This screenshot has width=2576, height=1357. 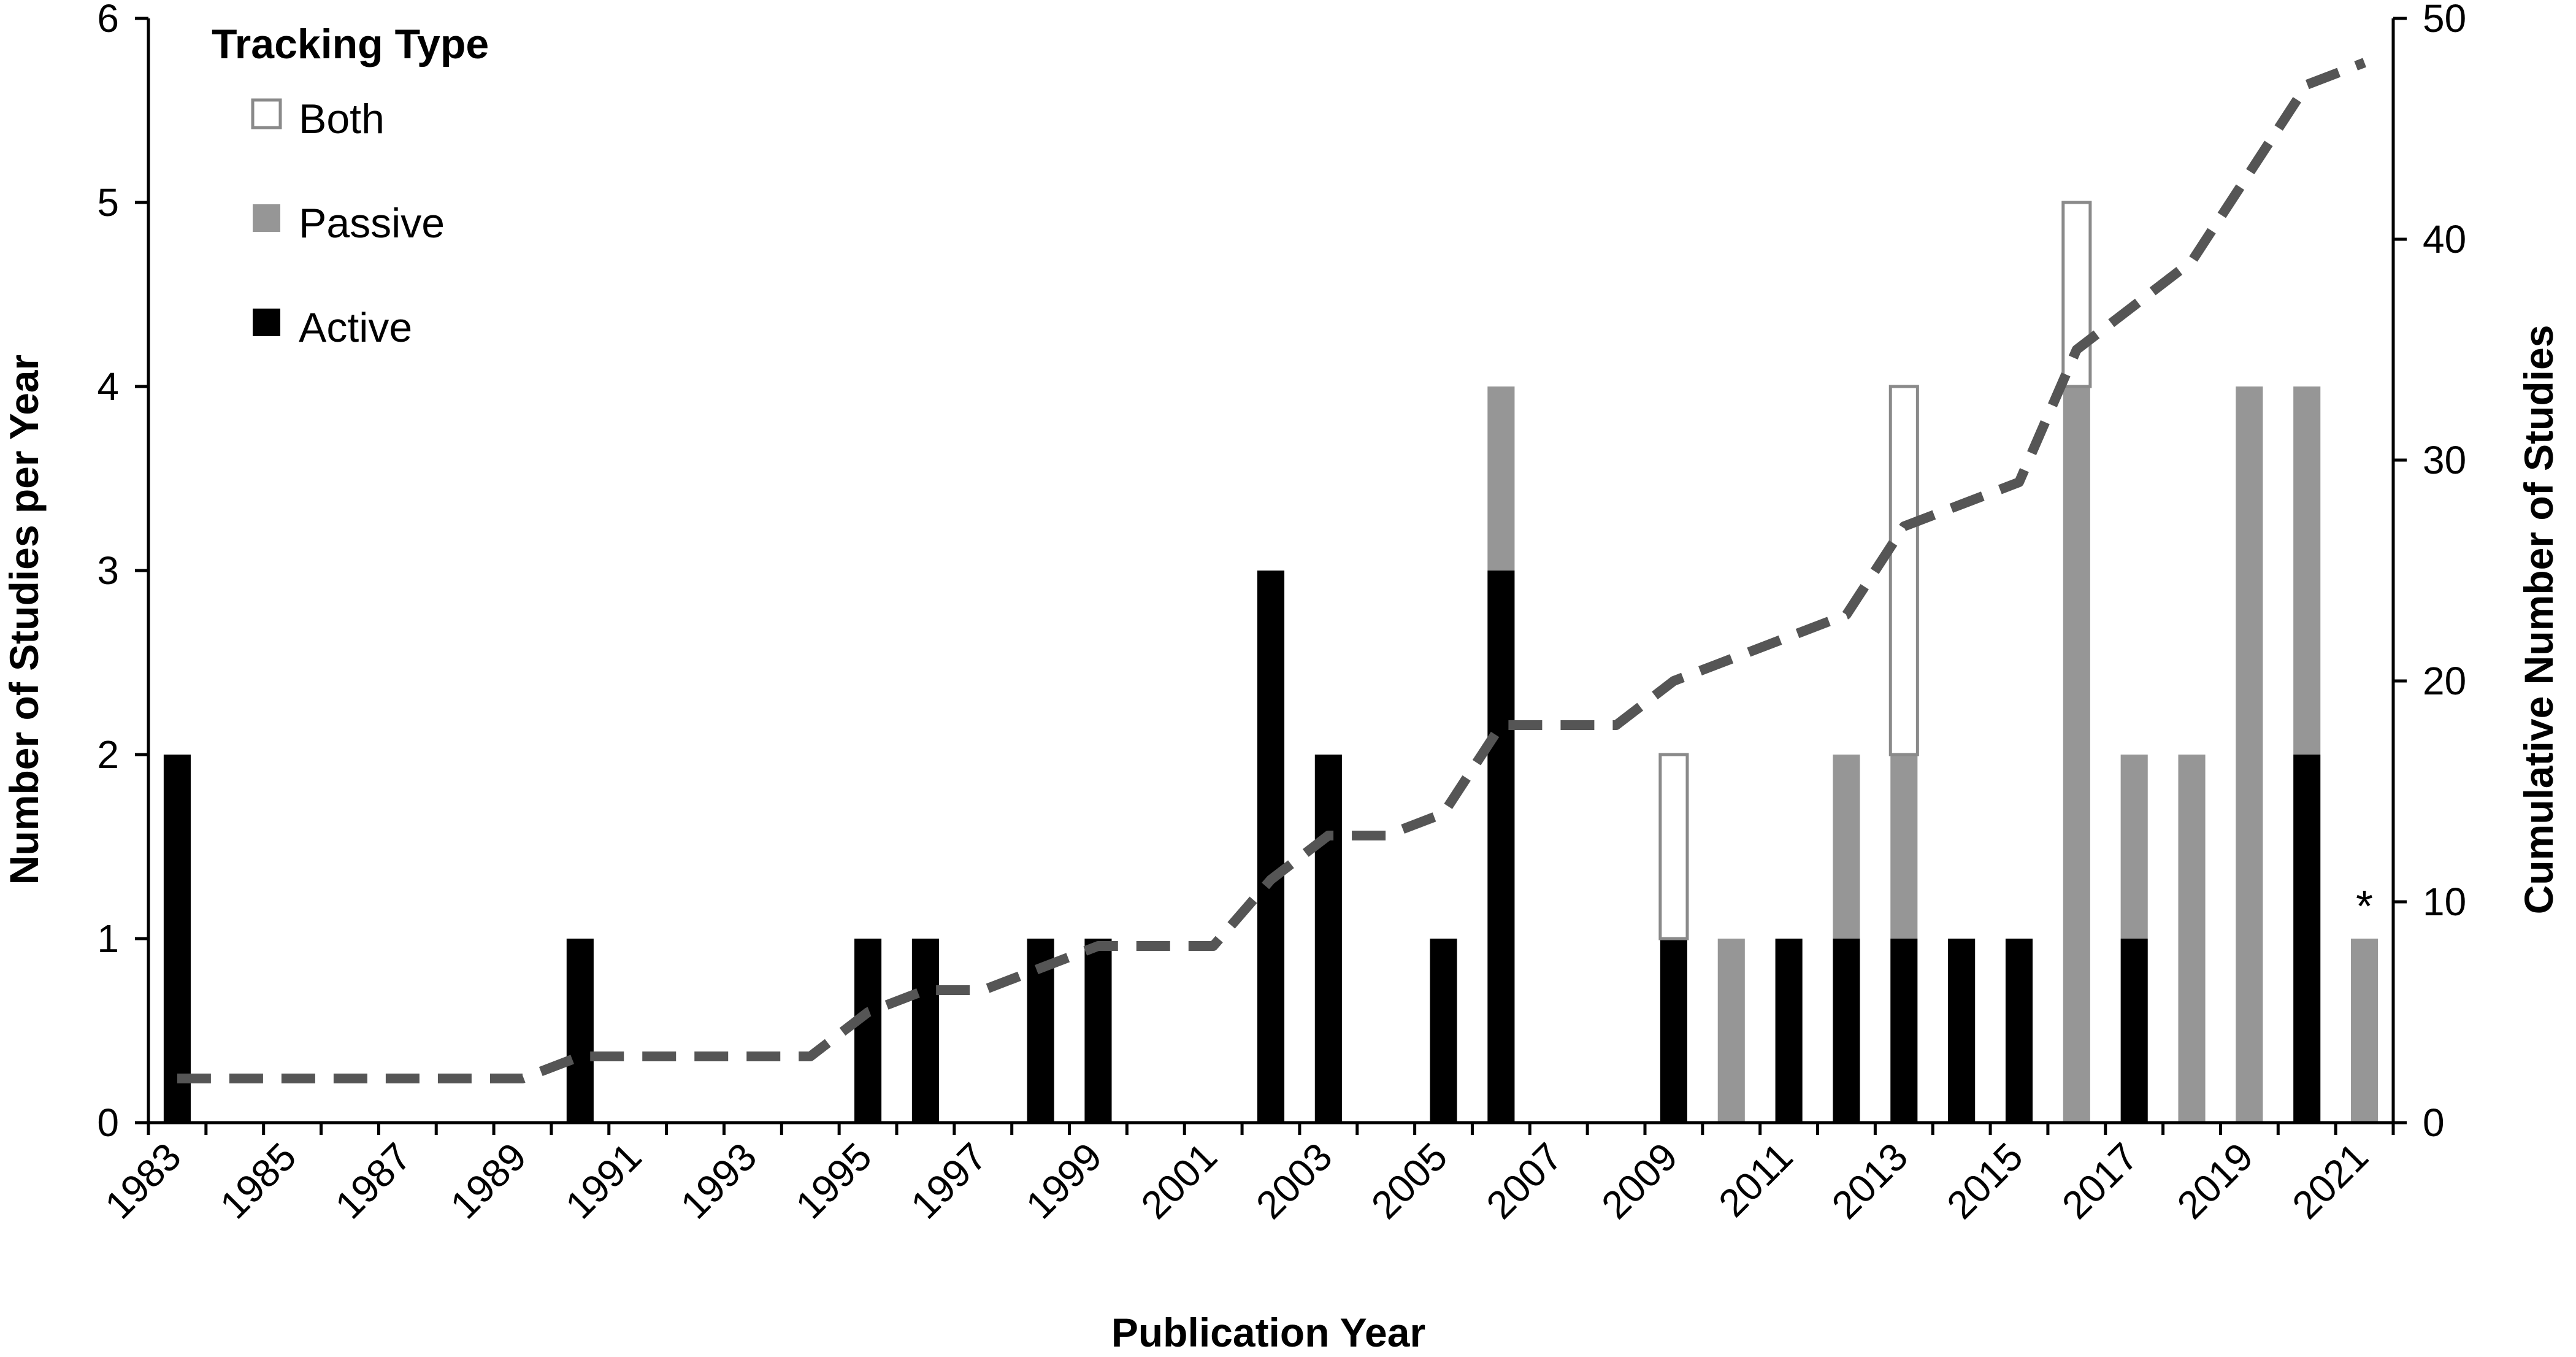 What do you see at coordinates (2444, 460) in the screenshot?
I see `y2-tick-label-30: 30` at bounding box center [2444, 460].